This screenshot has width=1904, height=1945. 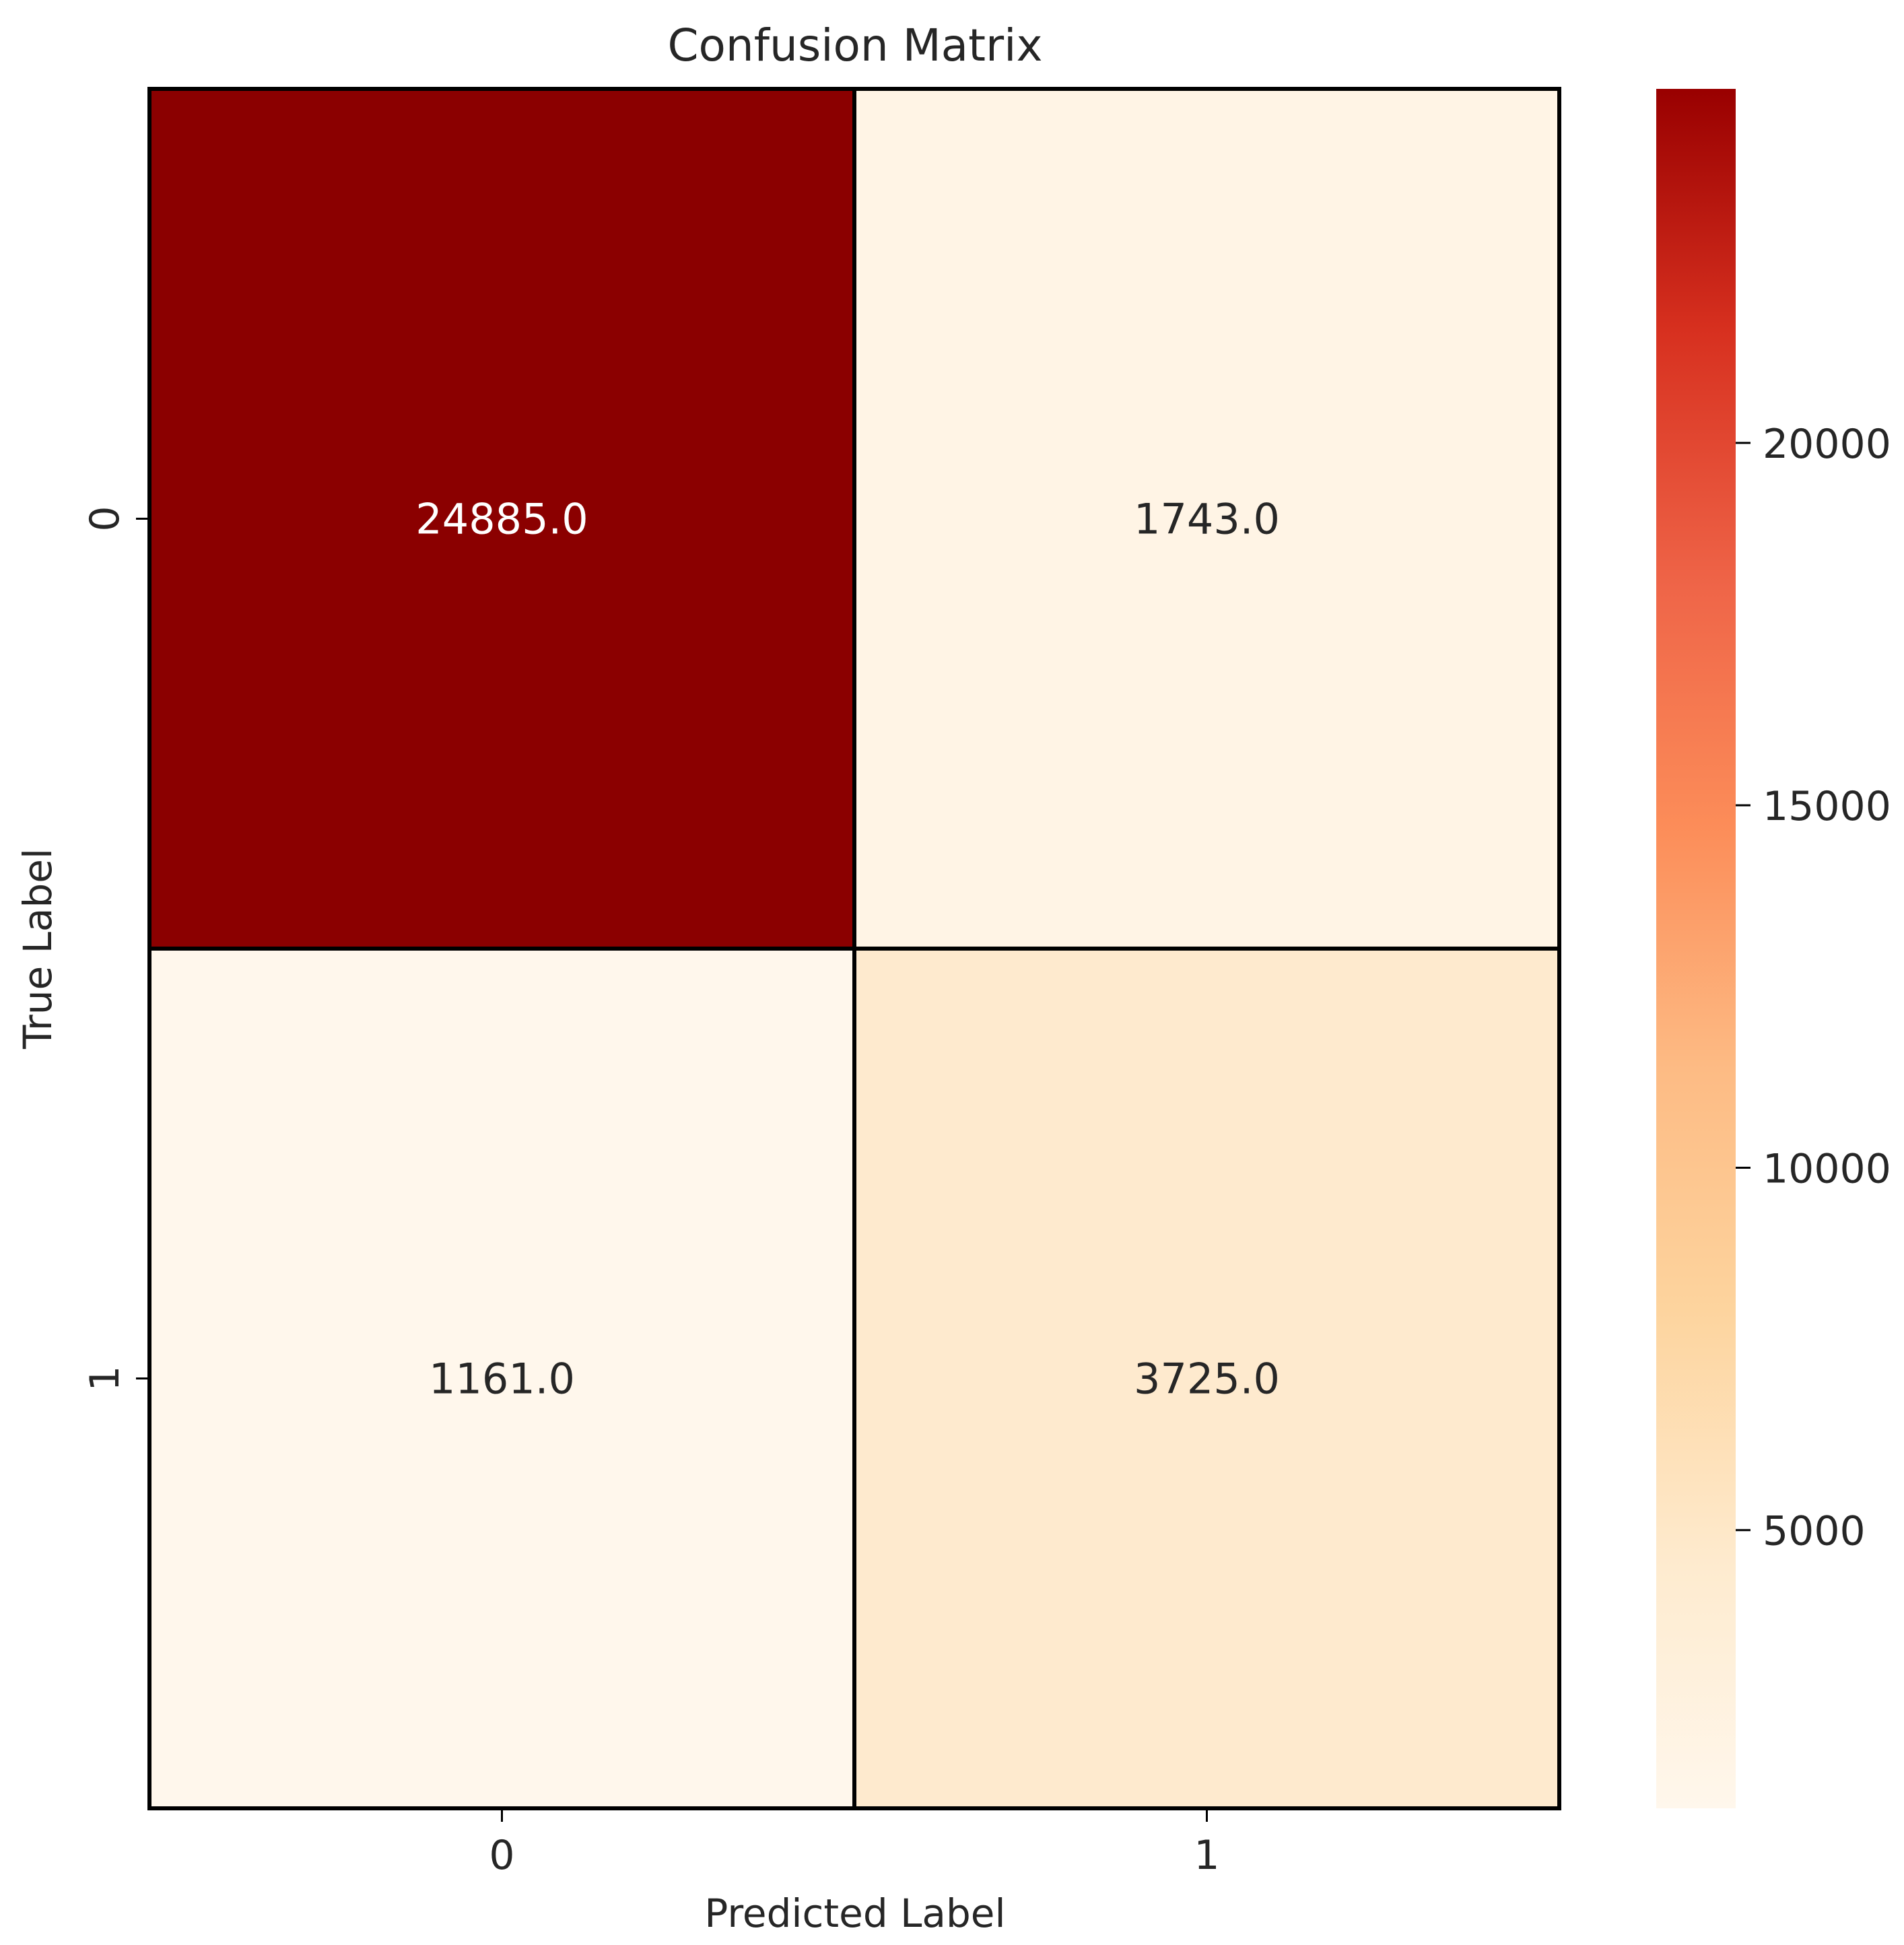 I want to click on cell-annotation-r0-c0: 24885.0, so click(x=502, y=519).